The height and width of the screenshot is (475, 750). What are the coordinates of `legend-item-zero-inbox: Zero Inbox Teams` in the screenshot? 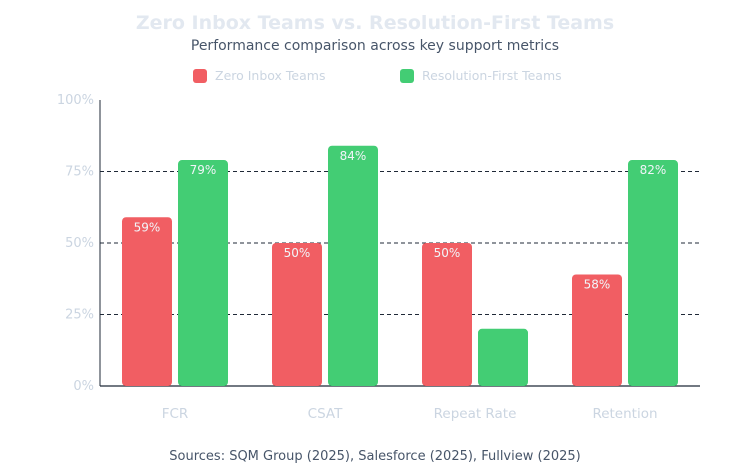 It's located at (259, 75).